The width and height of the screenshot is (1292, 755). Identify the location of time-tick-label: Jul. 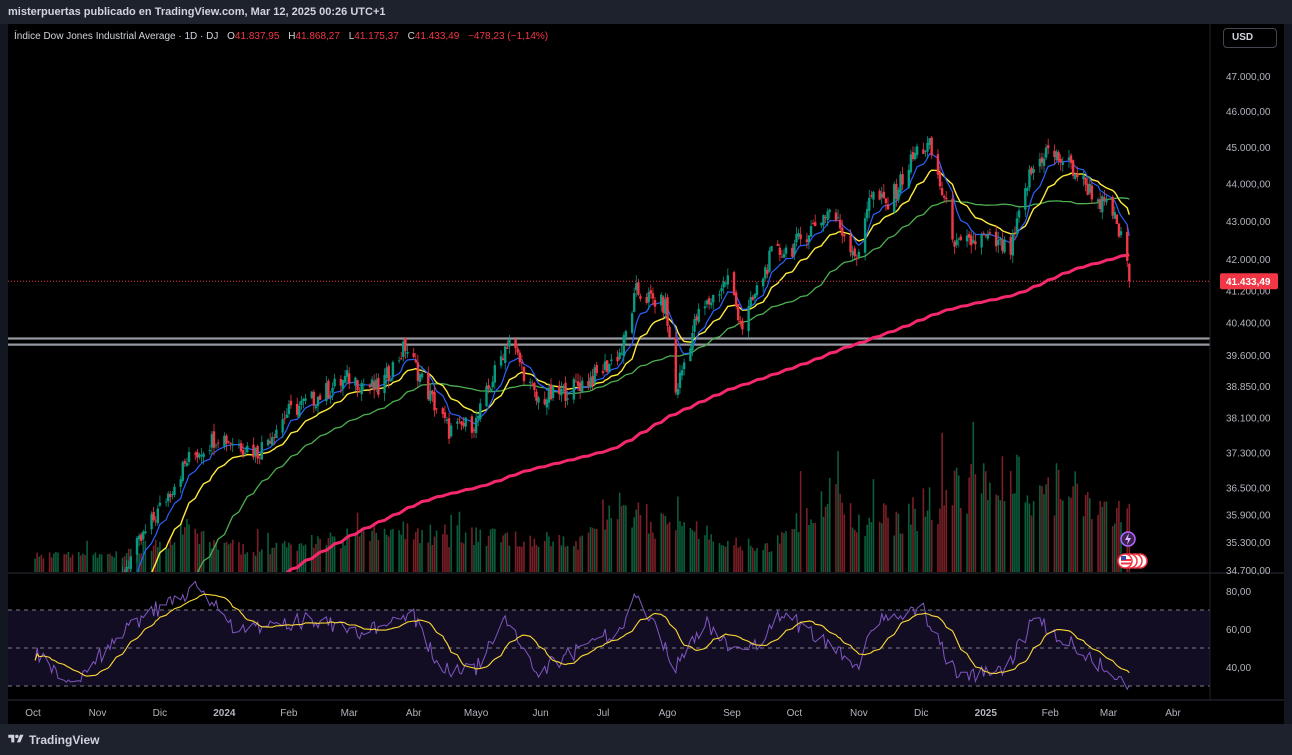
(603, 713).